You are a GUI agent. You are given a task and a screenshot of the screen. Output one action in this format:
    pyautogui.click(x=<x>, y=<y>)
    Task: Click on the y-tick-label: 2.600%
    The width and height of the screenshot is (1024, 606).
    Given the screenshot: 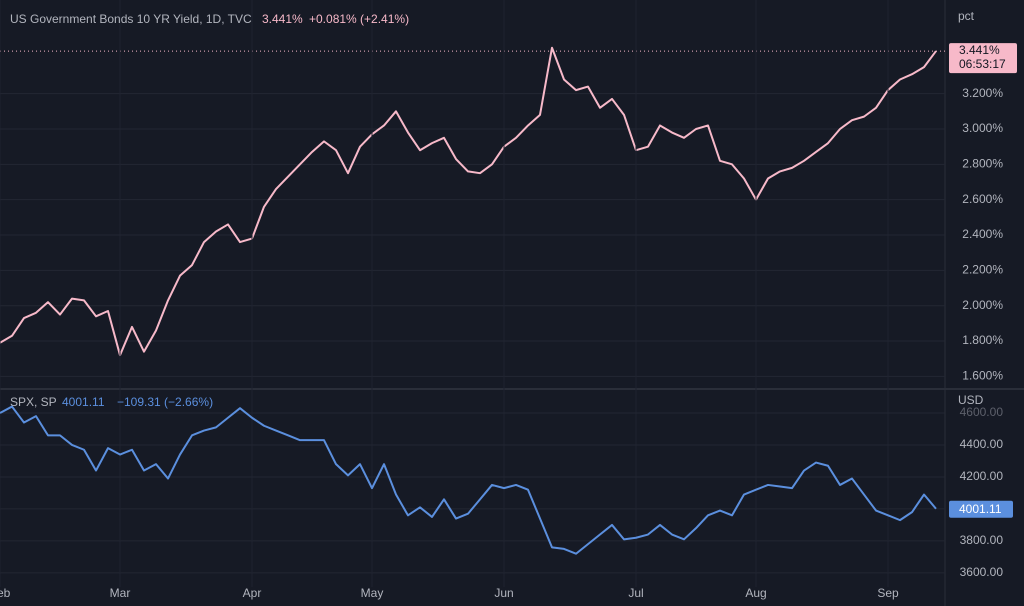 What is the action you would take?
    pyautogui.click(x=982, y=199)
    